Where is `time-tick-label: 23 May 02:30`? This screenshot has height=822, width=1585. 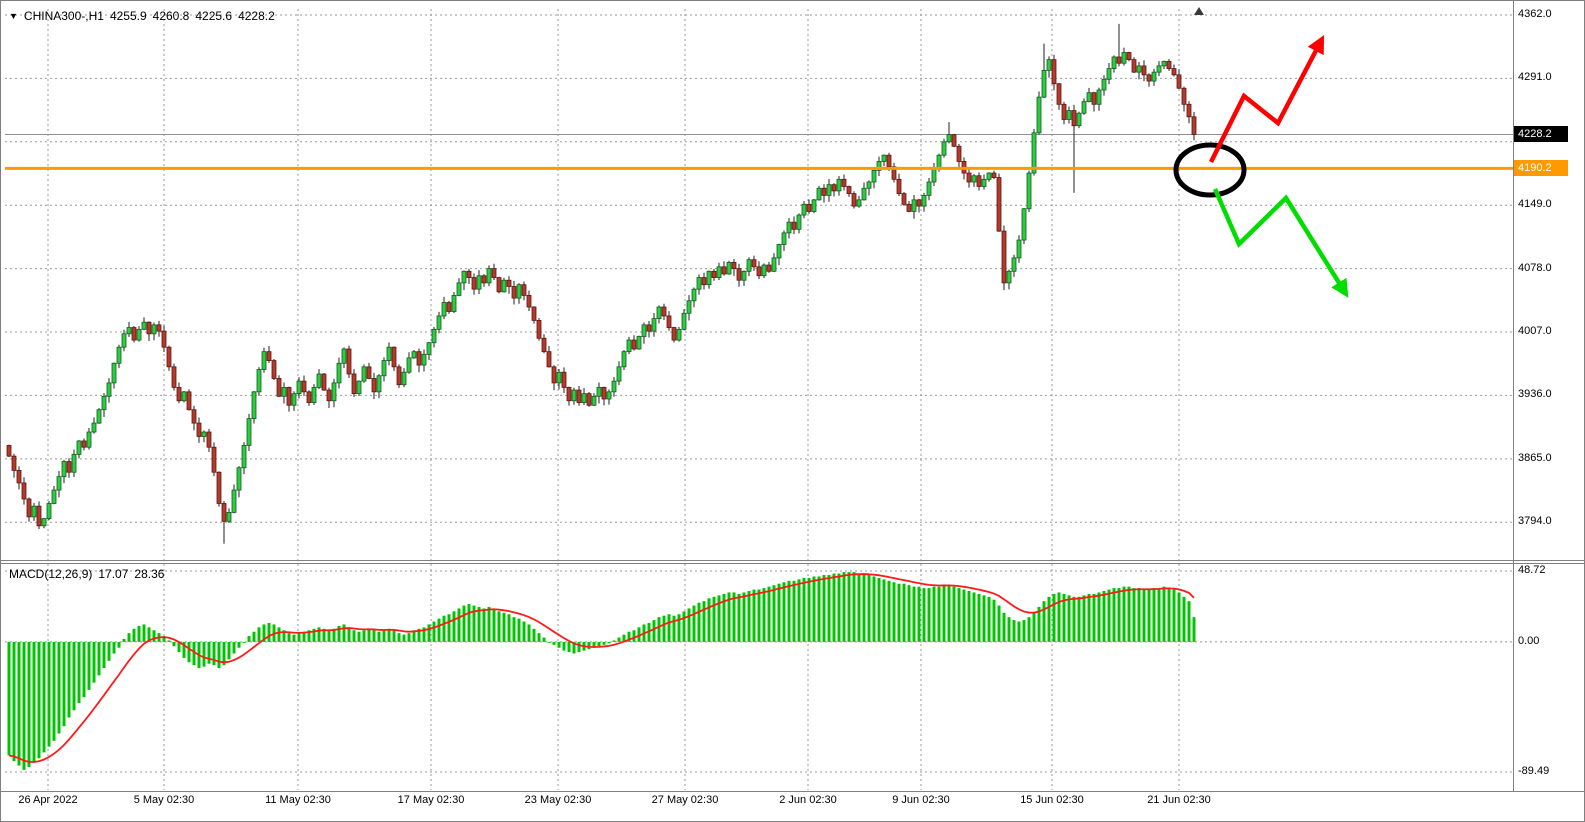
time-tick-label: 23 May 02:30 is located at coordinates (558, 800).